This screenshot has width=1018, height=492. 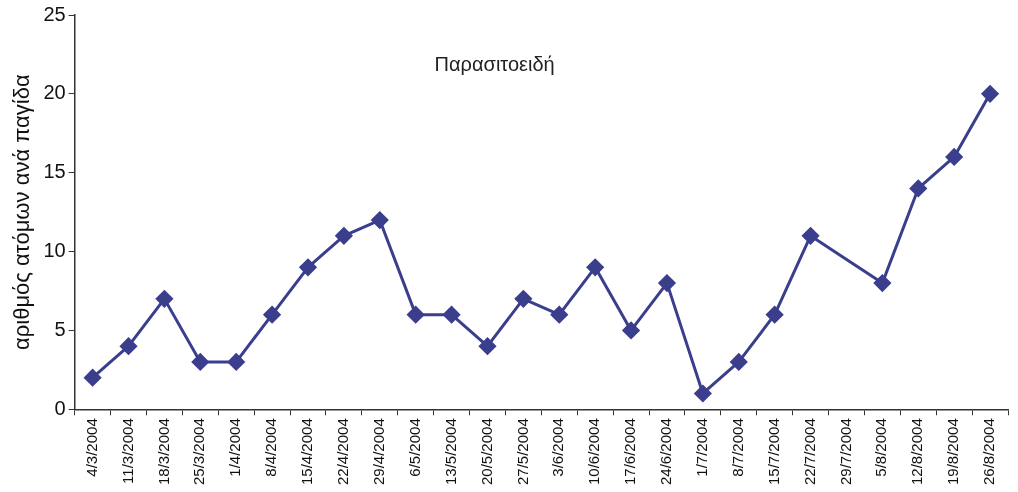 I want to click on x-tick-label: 1/7/2004, so click(x=702, y=447).